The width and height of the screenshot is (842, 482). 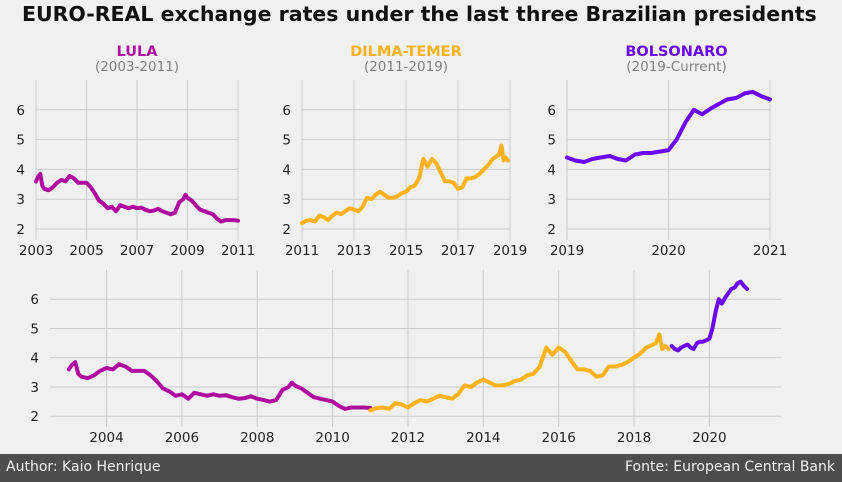 What do you see at coordinates (354, 251) in the screenshot?
I see `x-tick-label: 2013` at bounding box center [354, 251].